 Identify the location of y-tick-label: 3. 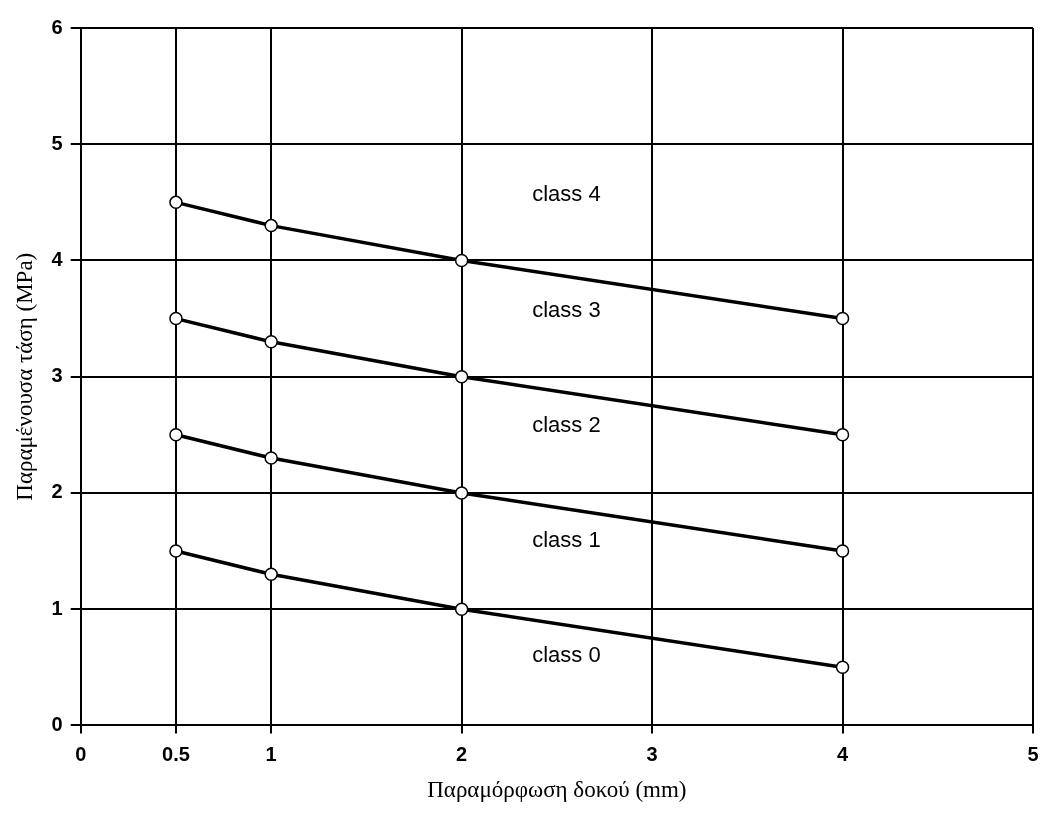
(57, 375).